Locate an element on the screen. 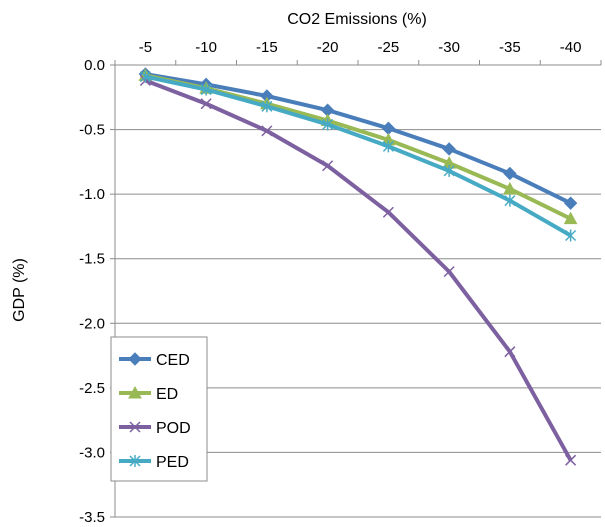 Image resolution: width=605 pixels, height=527 pixels. y-tick-label: -1.0 is located at coordinates (92, 194).